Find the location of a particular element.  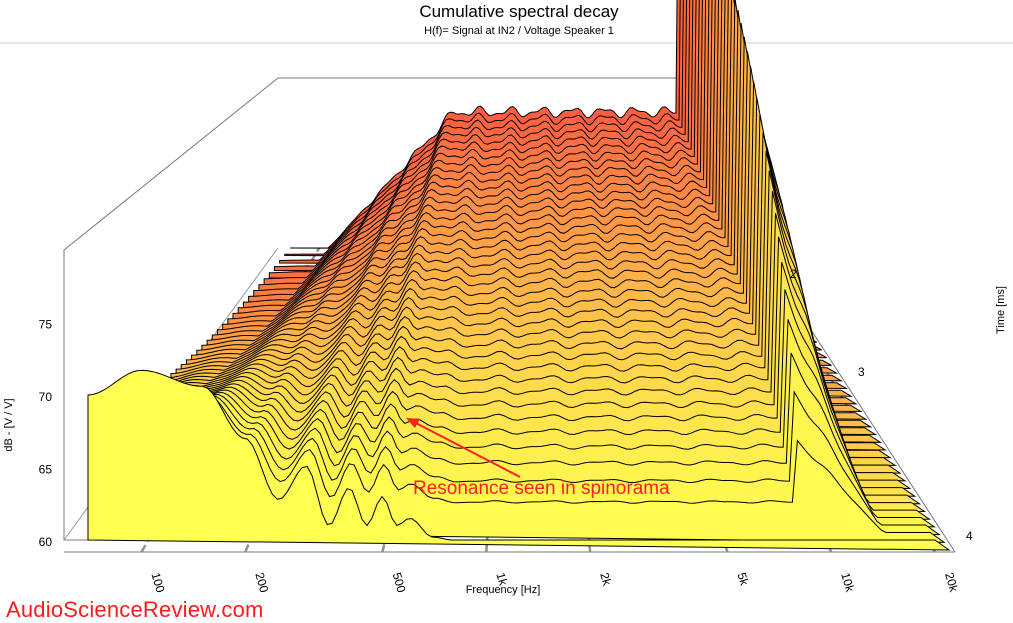

x-tick-label: 2k is located at coordinates (605, 579).